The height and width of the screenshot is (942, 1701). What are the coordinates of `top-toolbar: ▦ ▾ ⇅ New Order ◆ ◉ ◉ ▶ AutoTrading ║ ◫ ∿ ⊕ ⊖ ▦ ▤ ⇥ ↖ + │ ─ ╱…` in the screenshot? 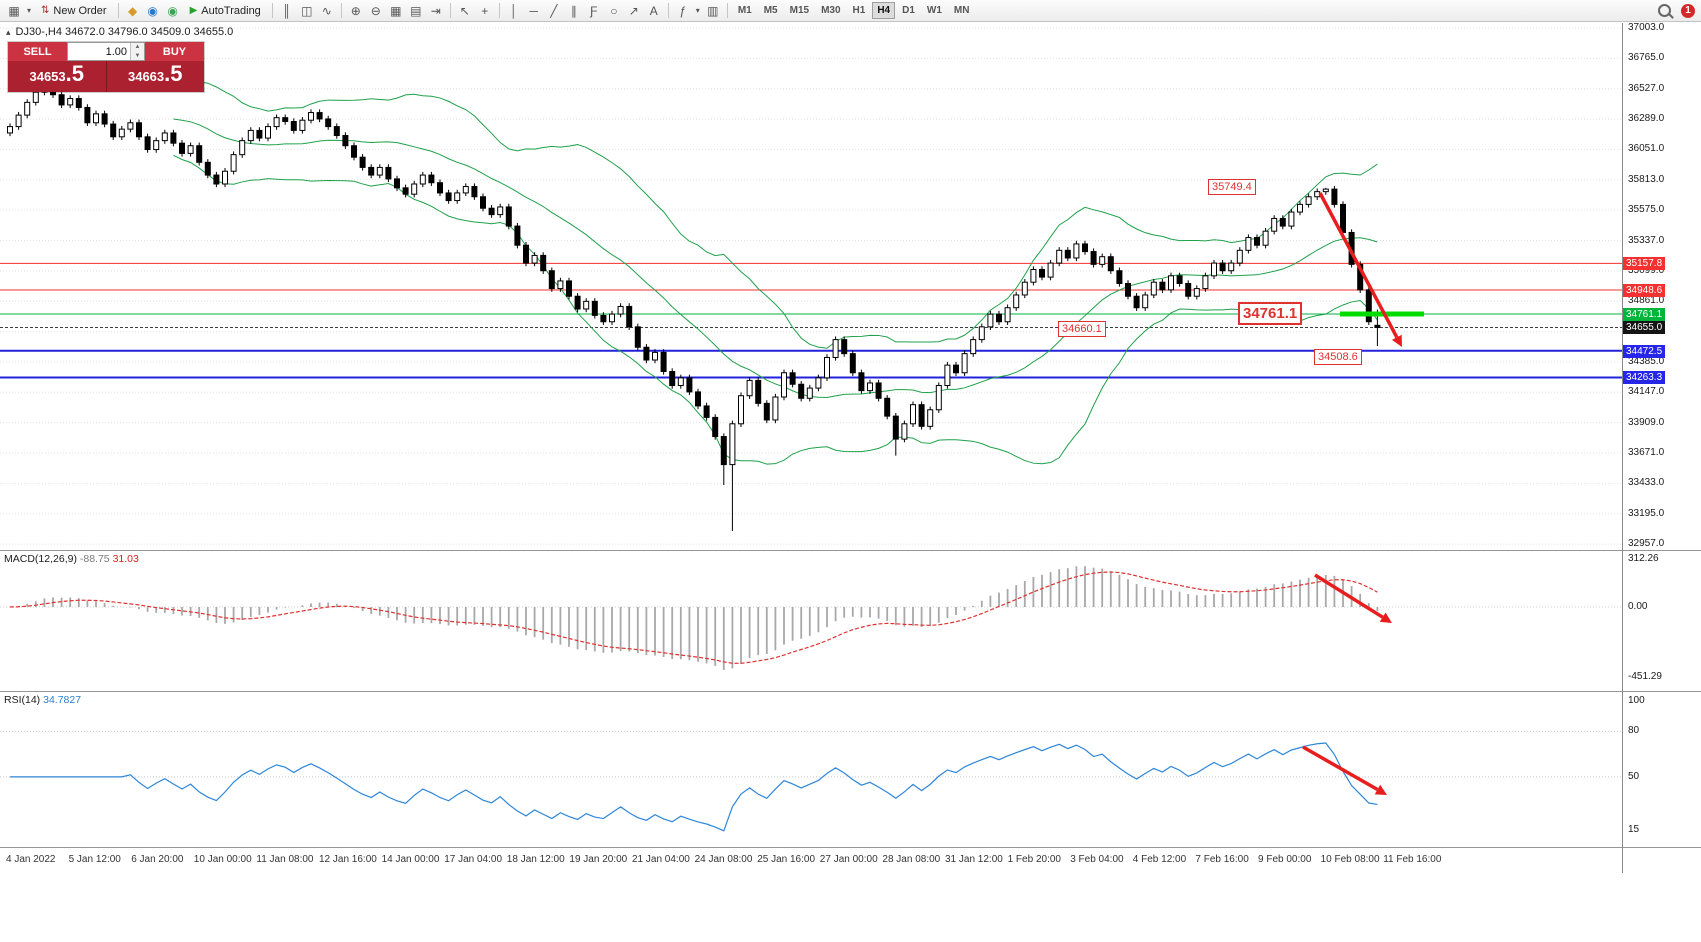 It's located at (850, 11).